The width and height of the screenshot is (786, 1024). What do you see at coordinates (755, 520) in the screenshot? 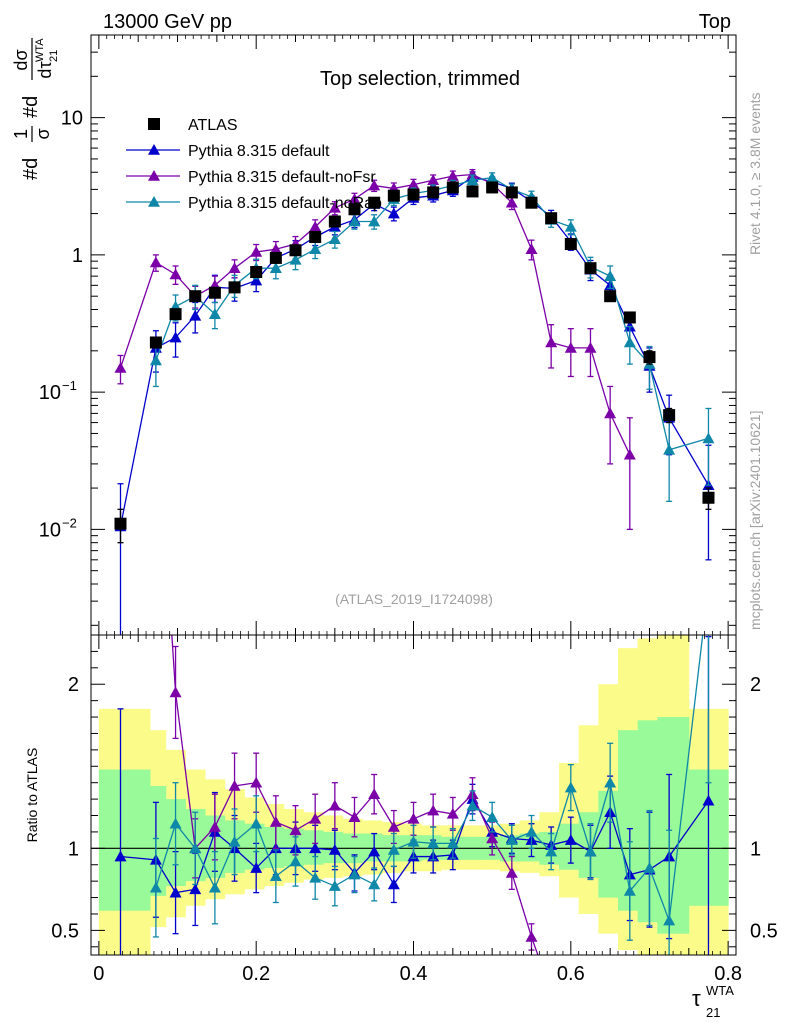
I see `source-label: mcplots.cern.ch [arXiv:2401.10621]` at bounding box center [755, 520].